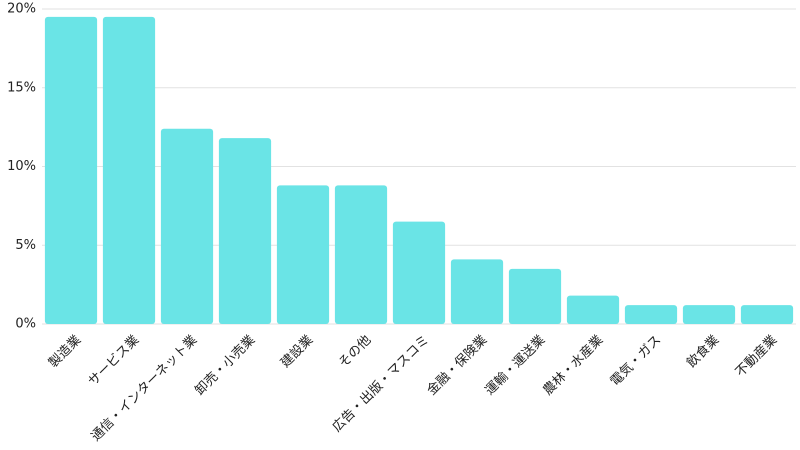  What do you see at coordinates (21, 166) in the screenshot?
I see `y-tick-label: 10%` at bounding box center [21, 166].